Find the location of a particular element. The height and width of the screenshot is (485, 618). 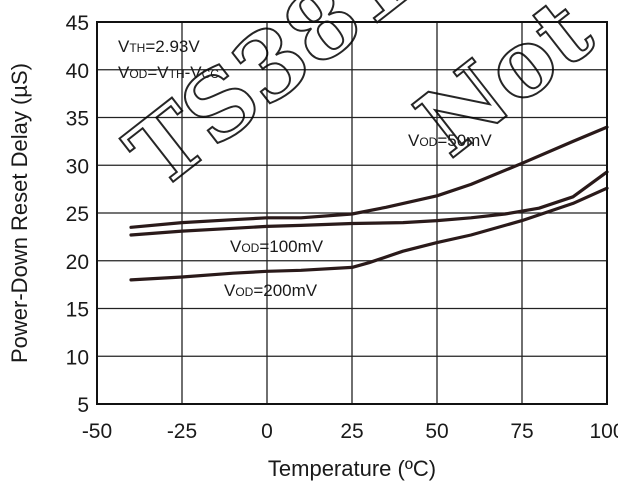

y-tick-label: 25 is located at coordinates (77, 214).